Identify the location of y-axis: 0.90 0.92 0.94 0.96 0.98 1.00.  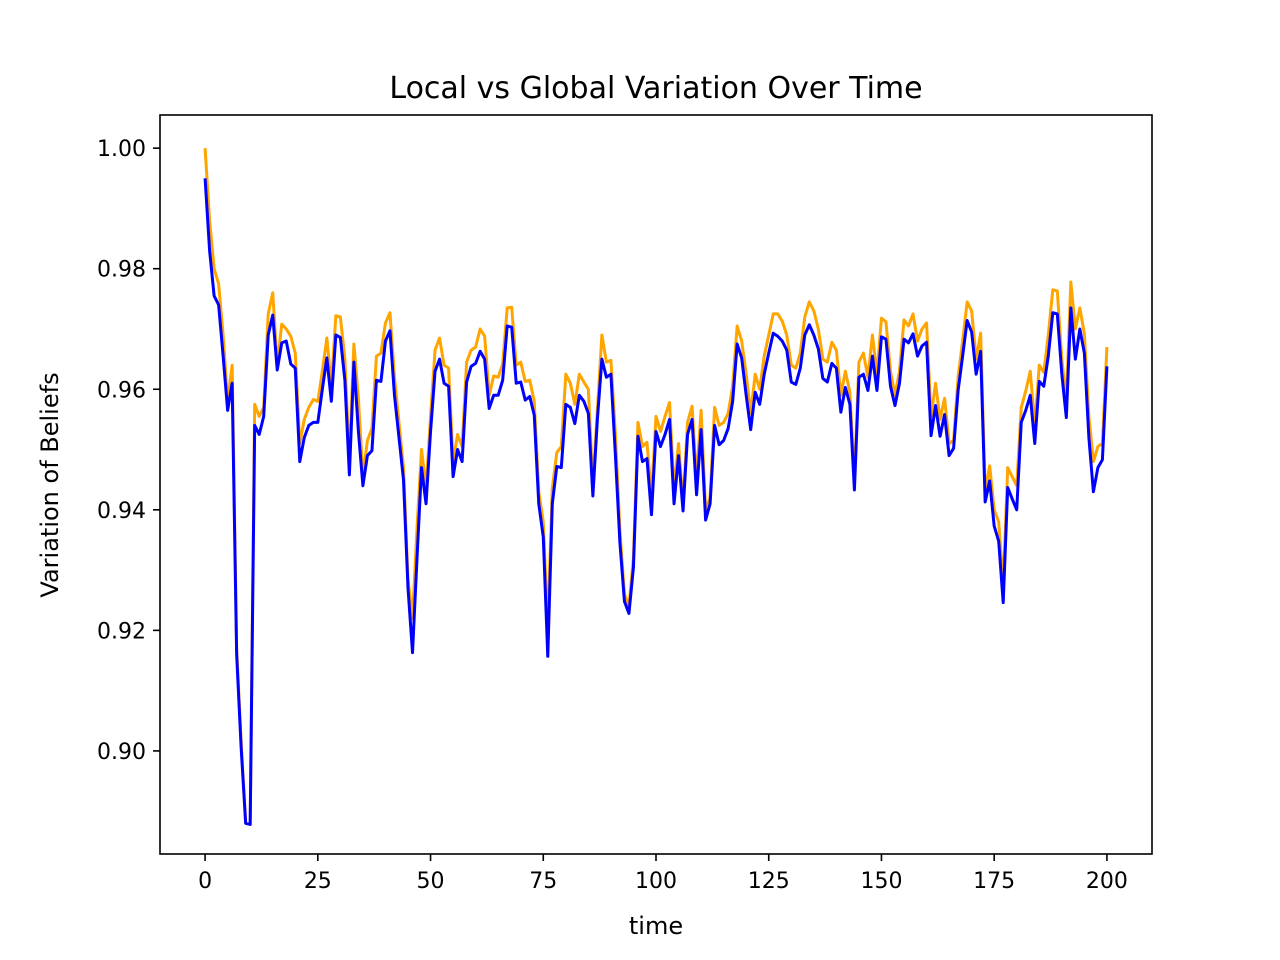
(128, 451).